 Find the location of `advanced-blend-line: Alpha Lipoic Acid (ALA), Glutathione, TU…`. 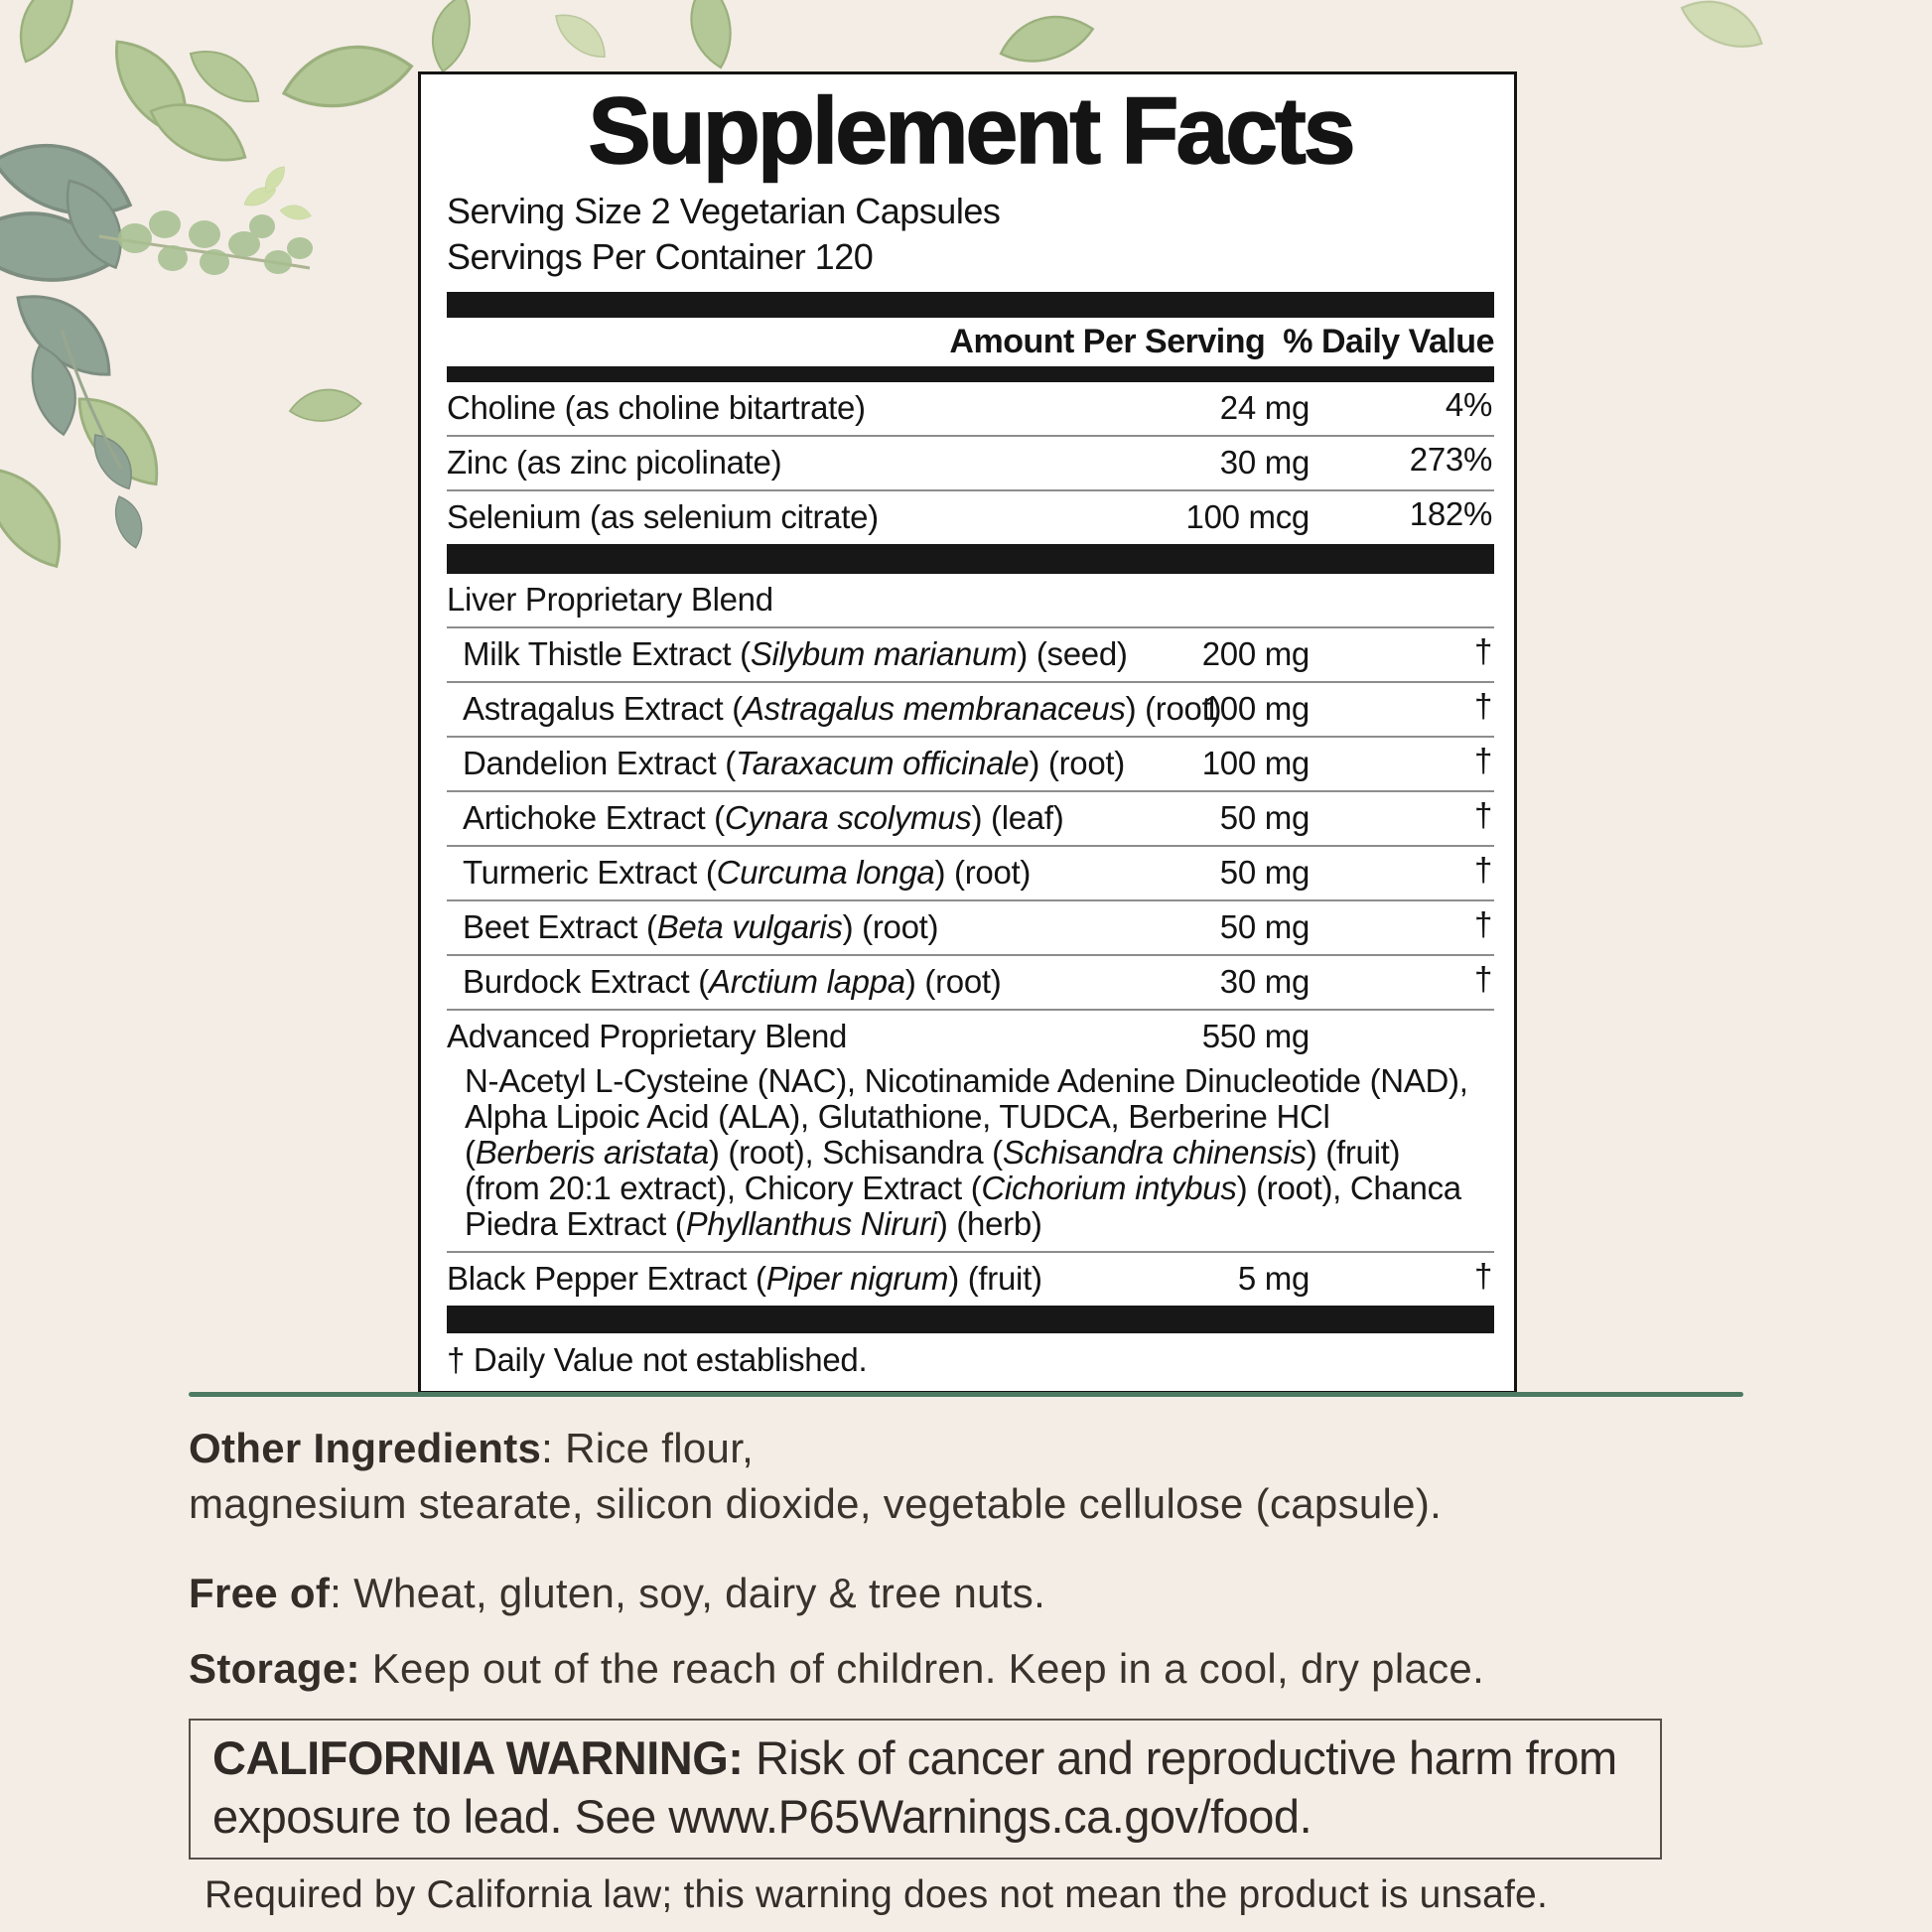

advanced-blend-line: Alpha Lipoic Acid (ALA), Glutathione, TU… is located at coordinates (898, 1116).